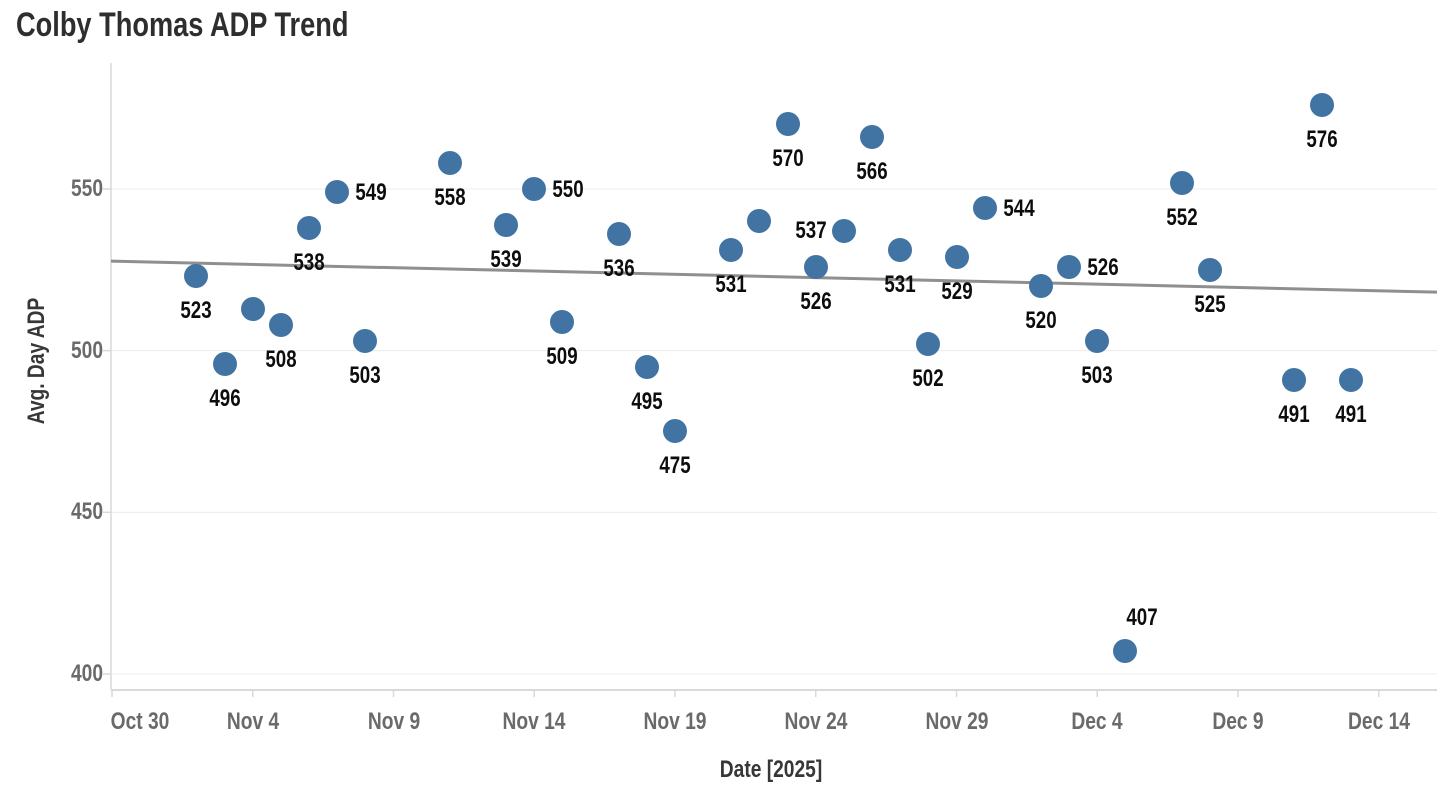 Image resolution: width=1456 pixels, height=796 pixels. What do you see at coordinates (534, 721) in the screenshot?
I see `x-tick-label: Nov 14` at bounding box center [534, 721].